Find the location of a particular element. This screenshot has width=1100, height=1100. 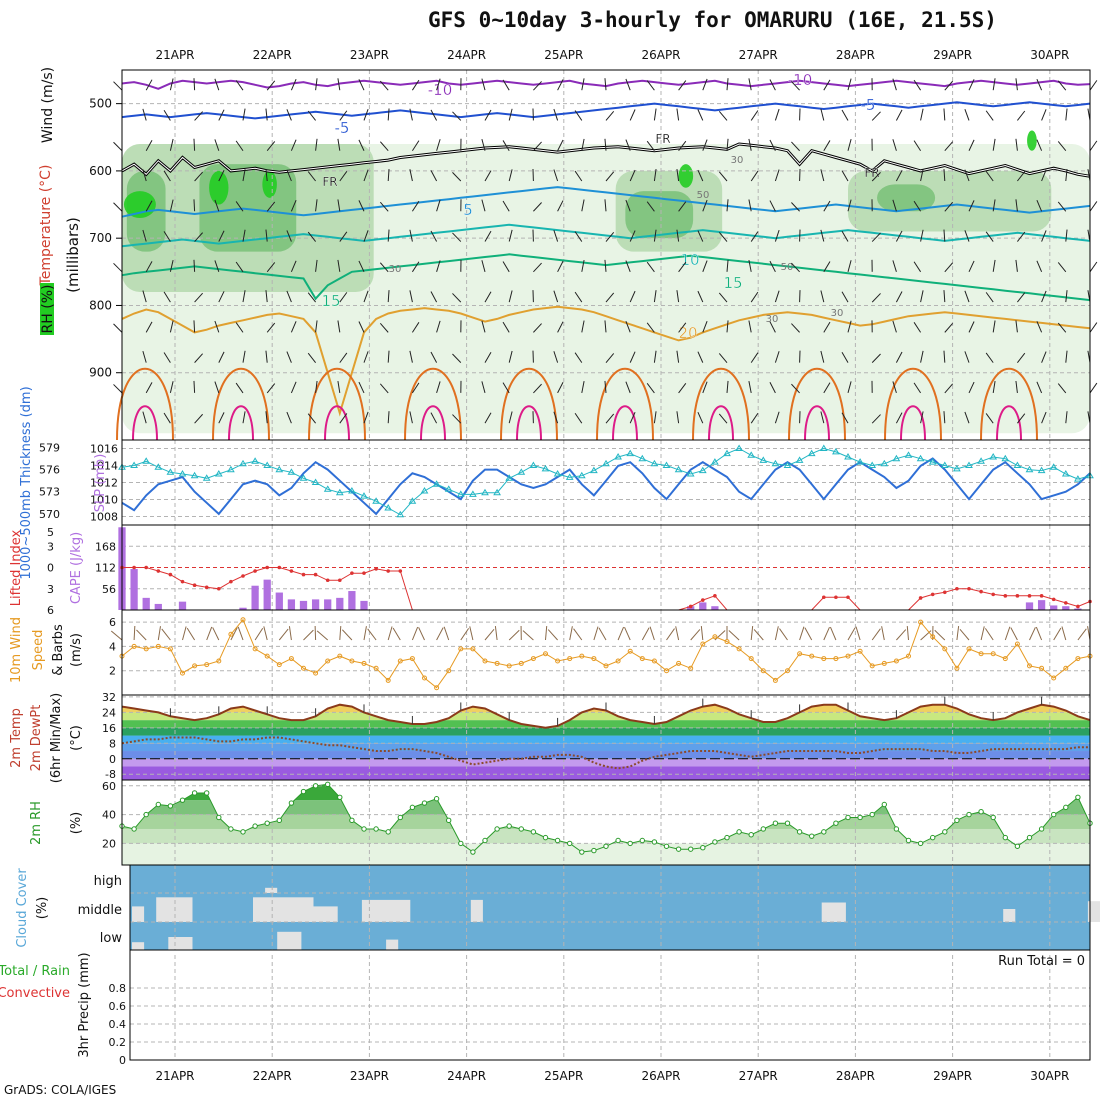

precip-tick-label: 0 is located at coordinates (122, 1060).